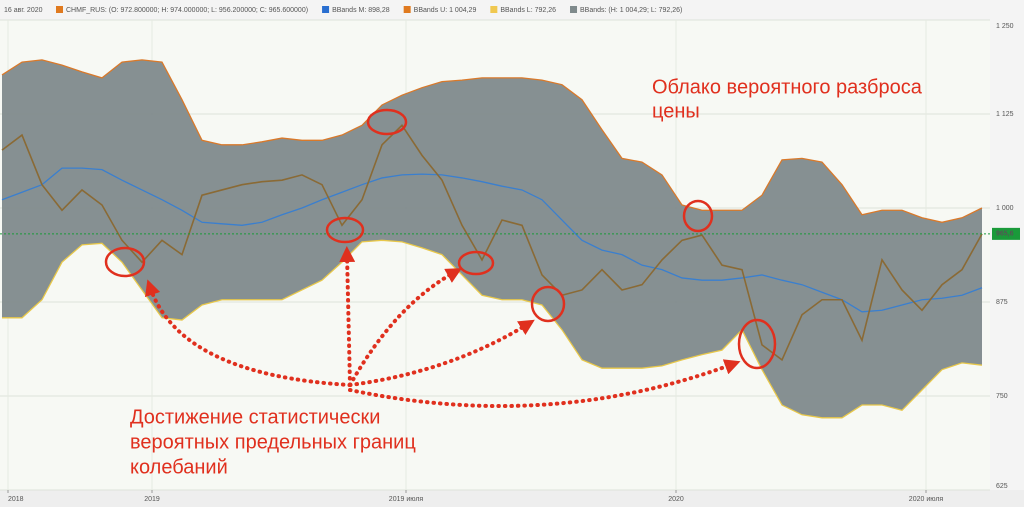 The height and width of the screenshot is (507, 1024). Describe the element at coordinates (1007, 255) in the screenshot. I see `y-axis-bar` at that location.